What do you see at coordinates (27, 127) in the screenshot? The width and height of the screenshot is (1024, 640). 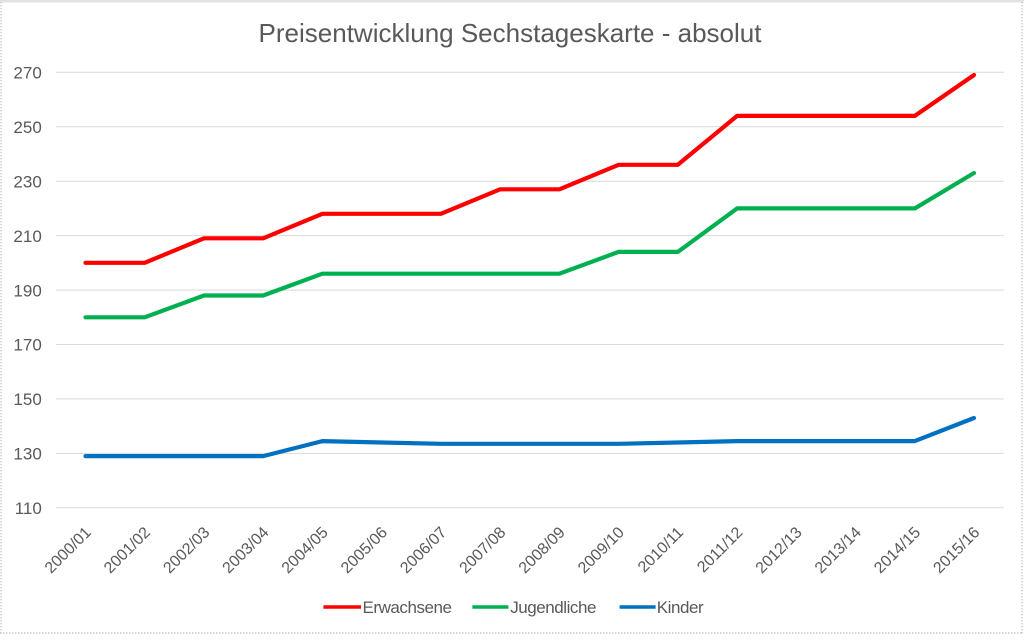 I see `svg-text: 250` at bounding box center [27, 127].